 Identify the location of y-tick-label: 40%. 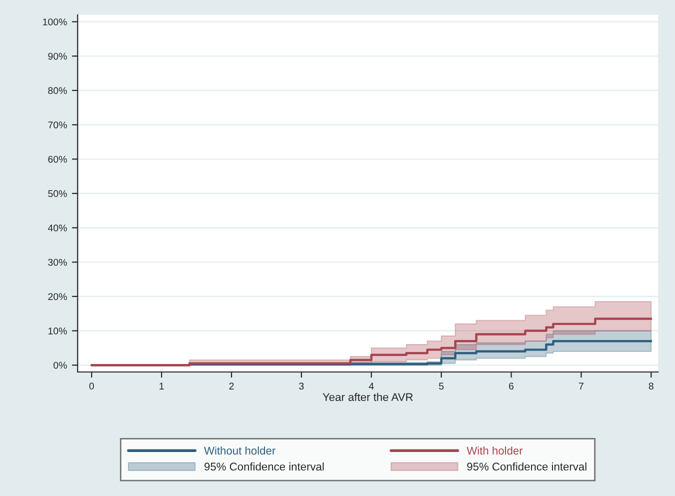
(57, 228).